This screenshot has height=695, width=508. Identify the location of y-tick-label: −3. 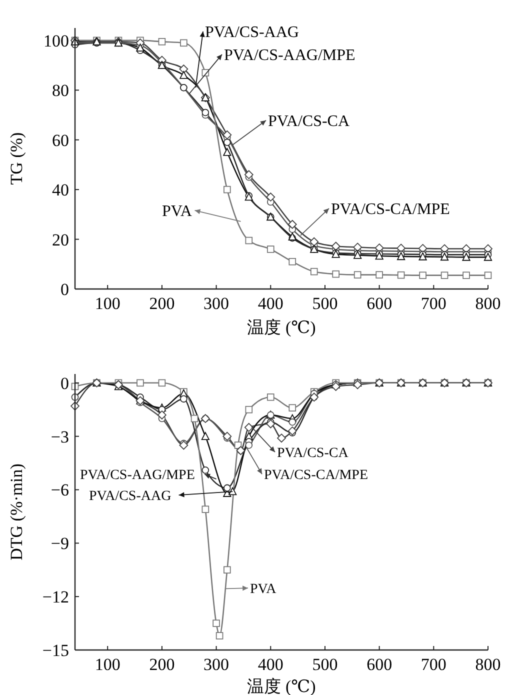
(59, 436).